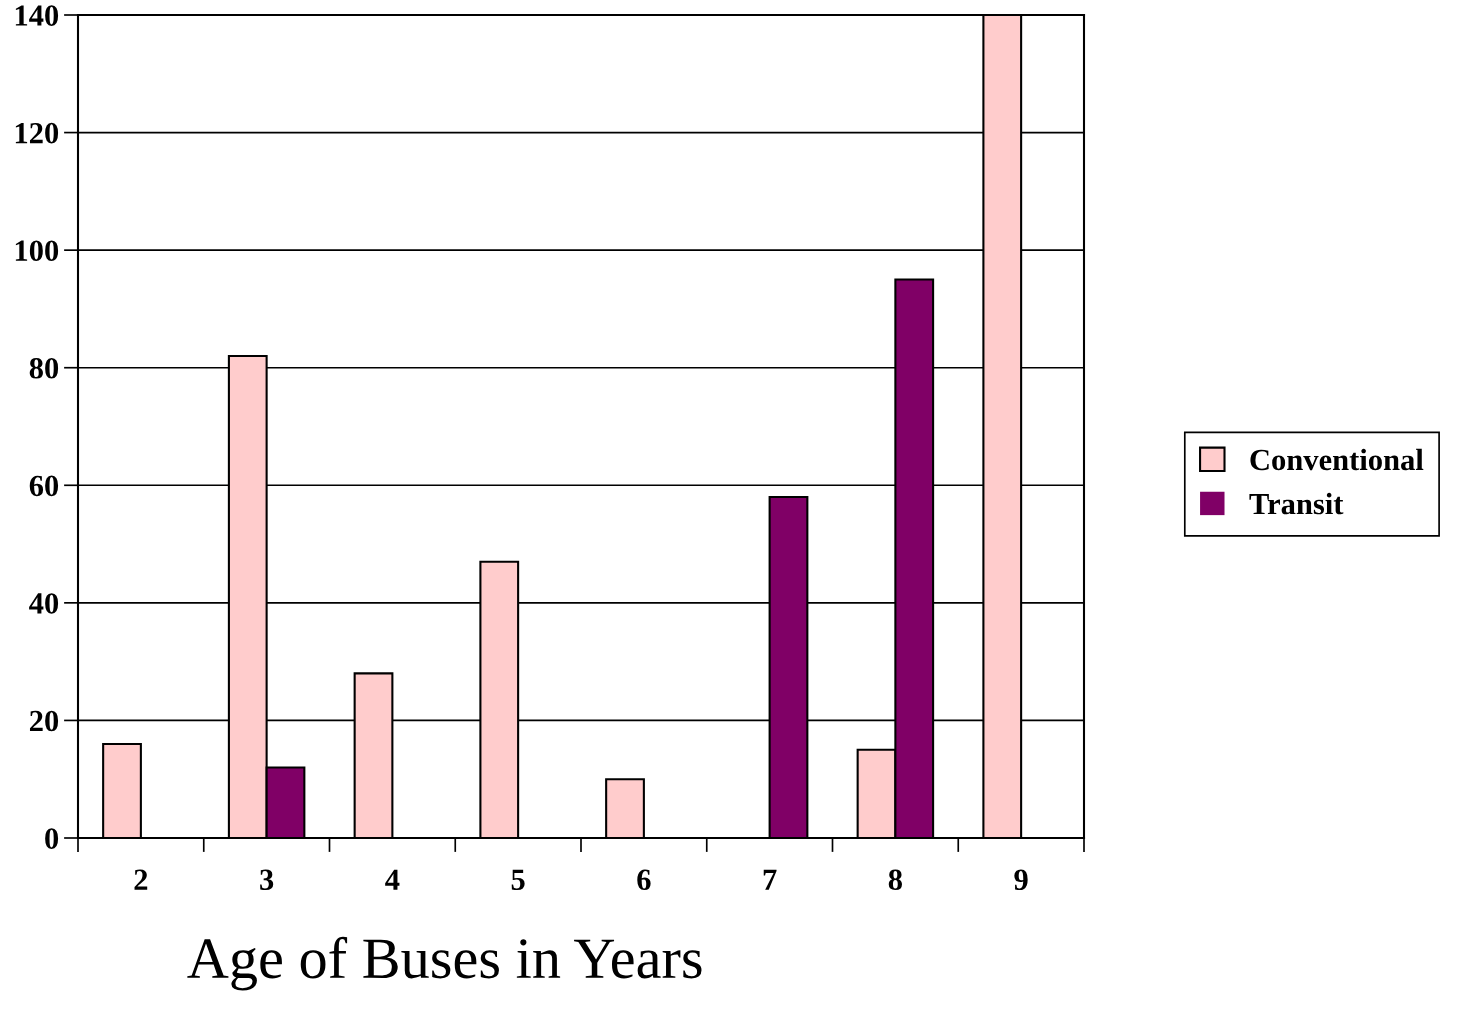 This screenshot has height=1011, width=1470. I want to click on legend-label: Transit, so click(1296, 503).